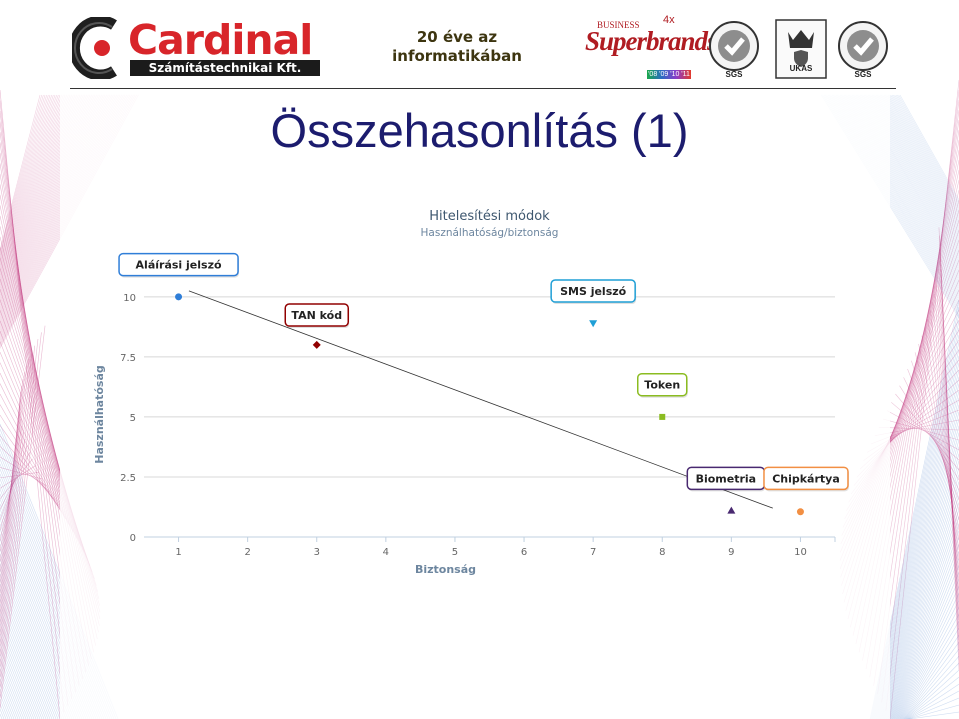 The height and width of the screenshot is (719, 959). What do you see at coordinates (128, 478) in the screenshot?
I see `y-tick-label: 2.5` at bounding box center [128, 478].